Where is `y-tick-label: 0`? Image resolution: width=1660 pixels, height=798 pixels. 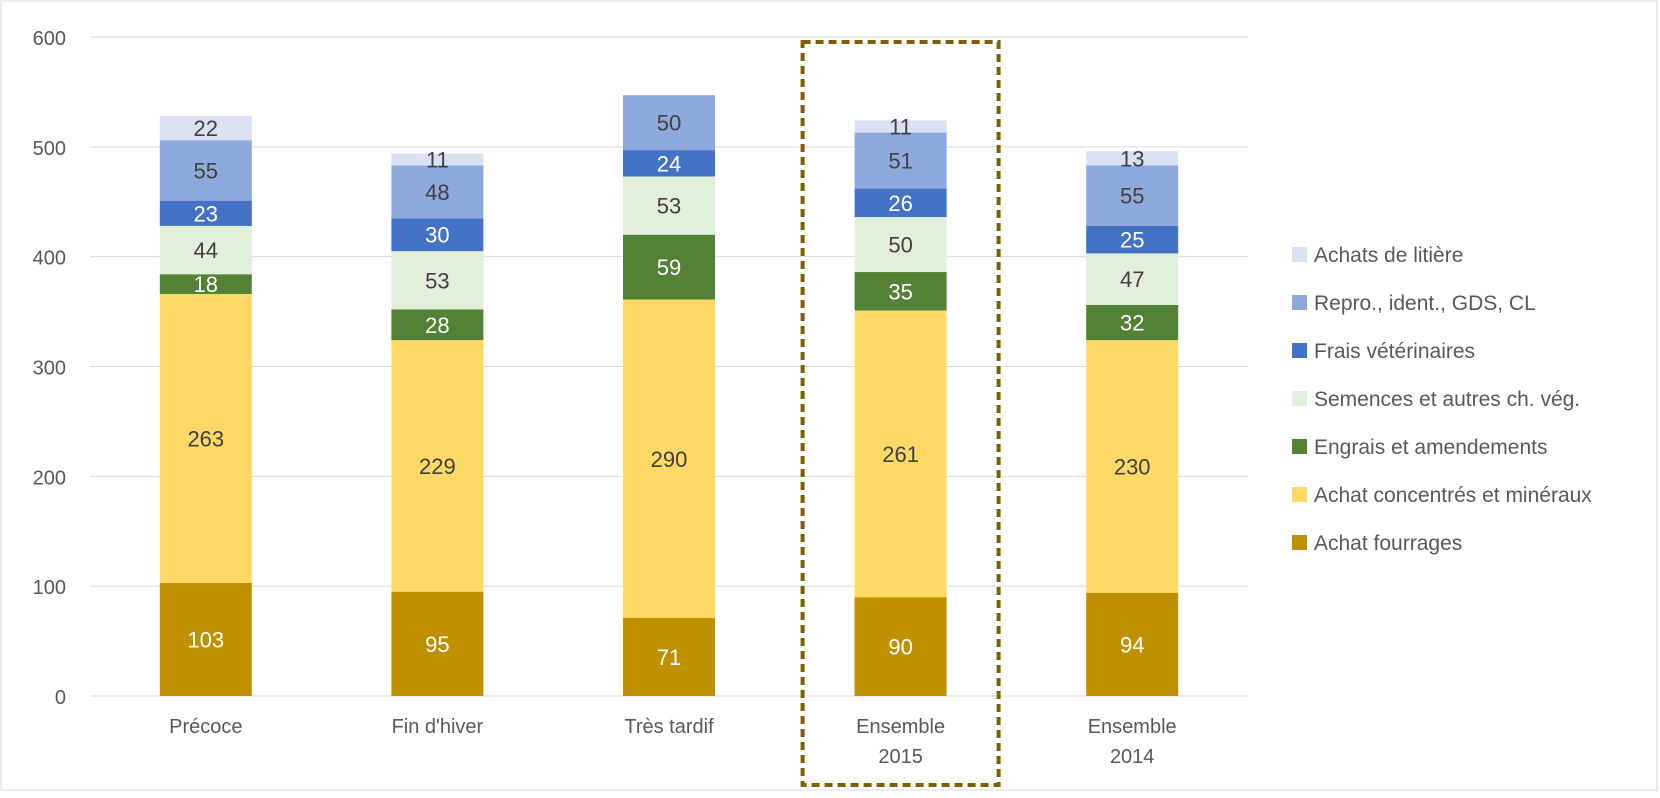 y-tick-label: 0 is located at coordinates (60, 698).